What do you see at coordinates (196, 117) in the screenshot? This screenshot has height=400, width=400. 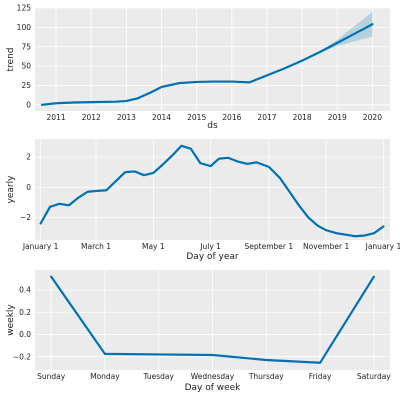 I see `trend-x-tick-label: 2015` at bounding box center [196, 117].